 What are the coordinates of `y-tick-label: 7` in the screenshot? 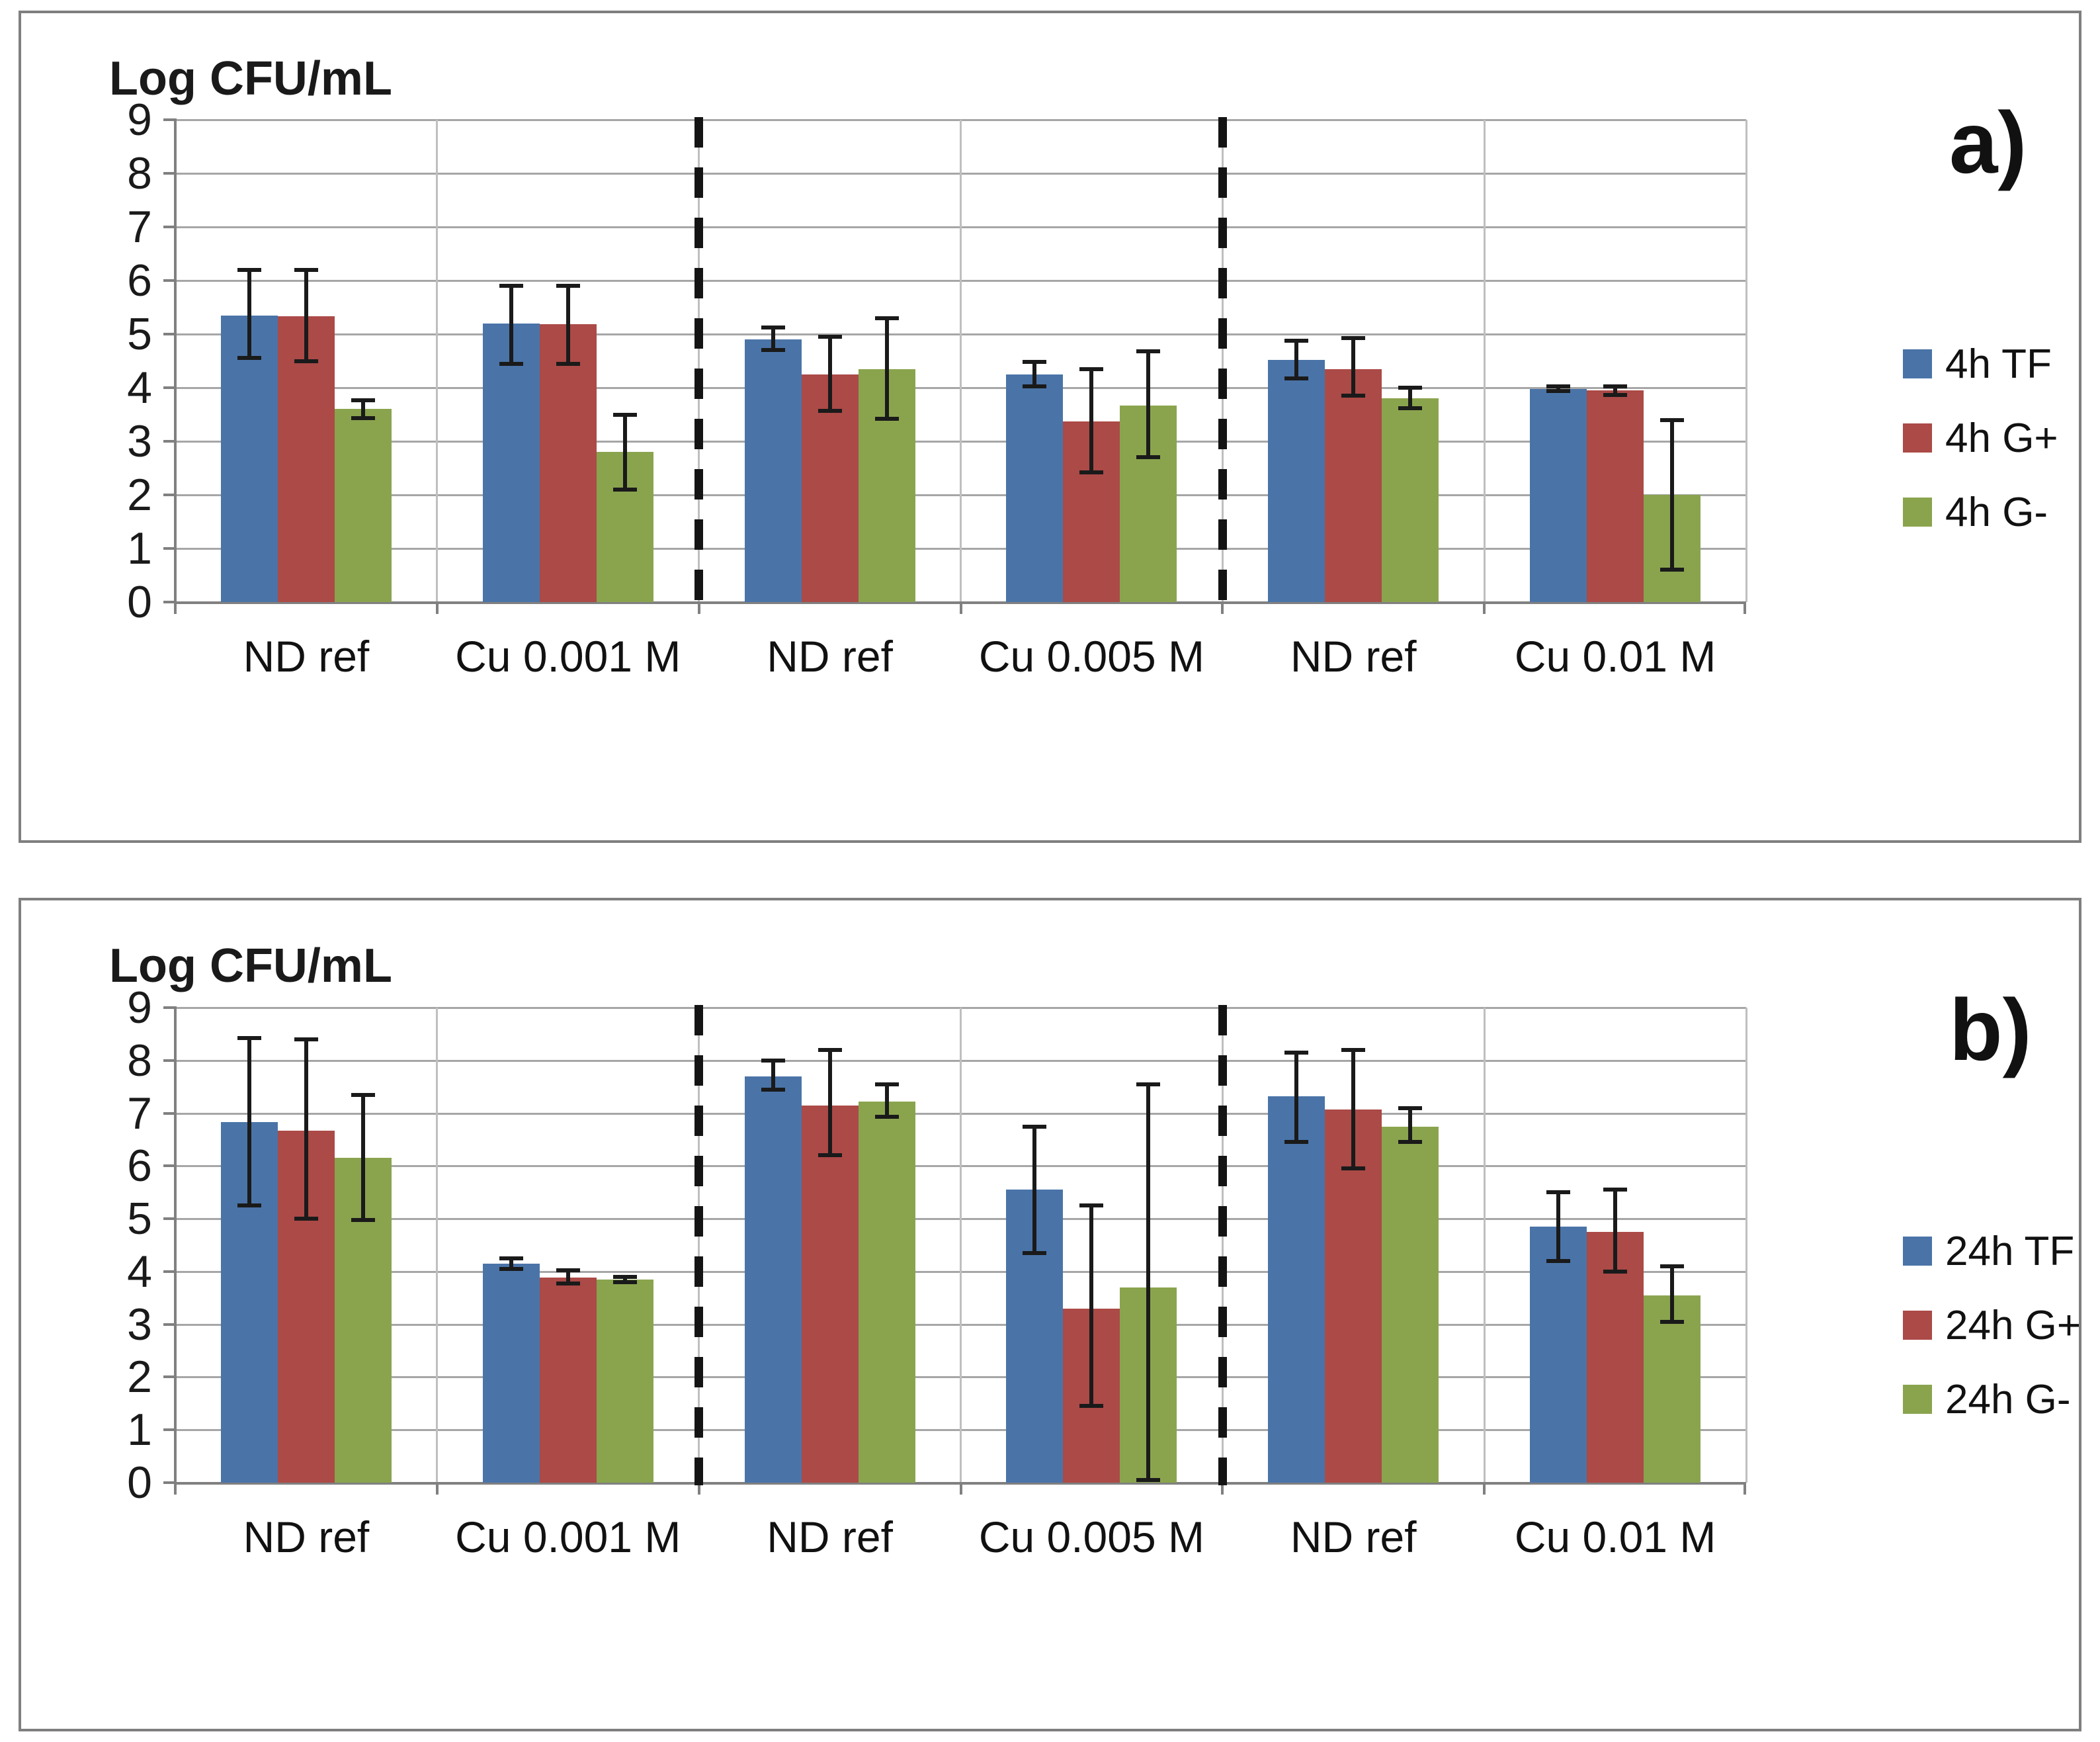 It's located at (139, 1113).